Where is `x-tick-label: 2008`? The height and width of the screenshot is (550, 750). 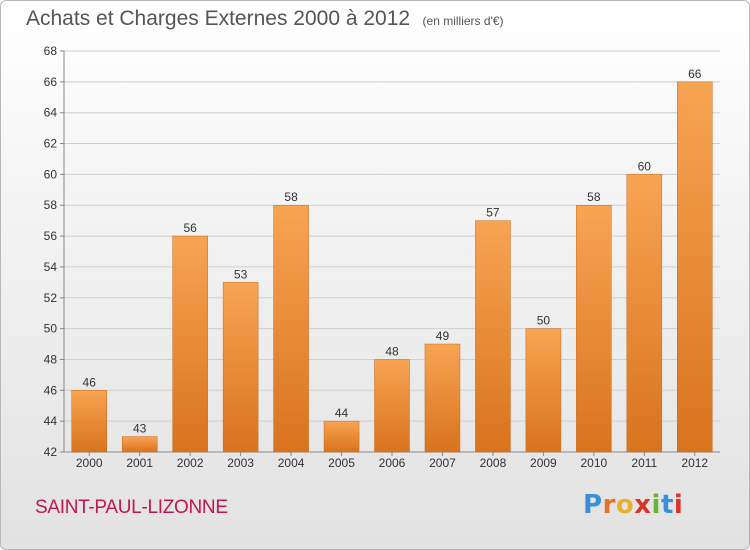 x-tick-label: 2008 is located at coordinates (493, 463).